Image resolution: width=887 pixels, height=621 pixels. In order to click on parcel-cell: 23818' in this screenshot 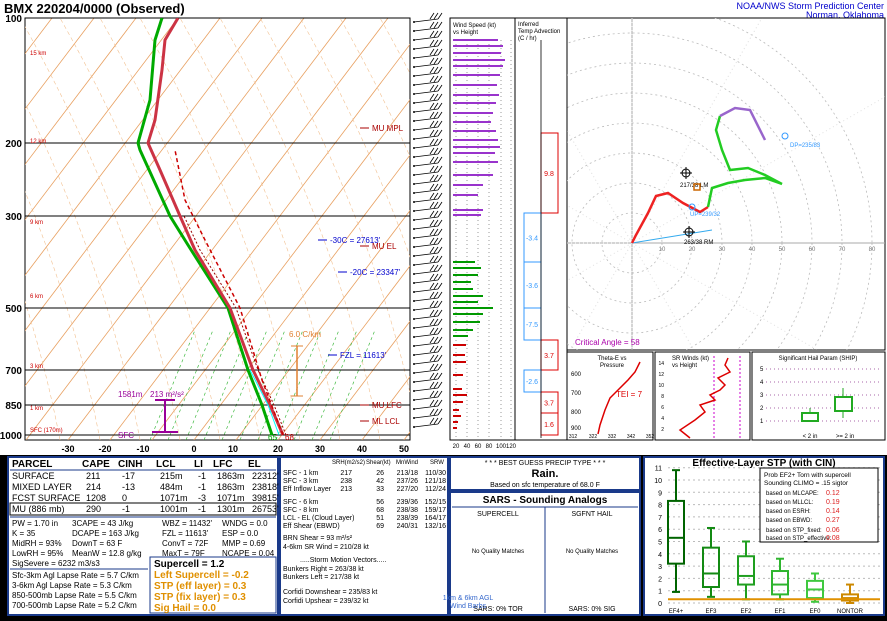, I will do `click(265, 487)`.